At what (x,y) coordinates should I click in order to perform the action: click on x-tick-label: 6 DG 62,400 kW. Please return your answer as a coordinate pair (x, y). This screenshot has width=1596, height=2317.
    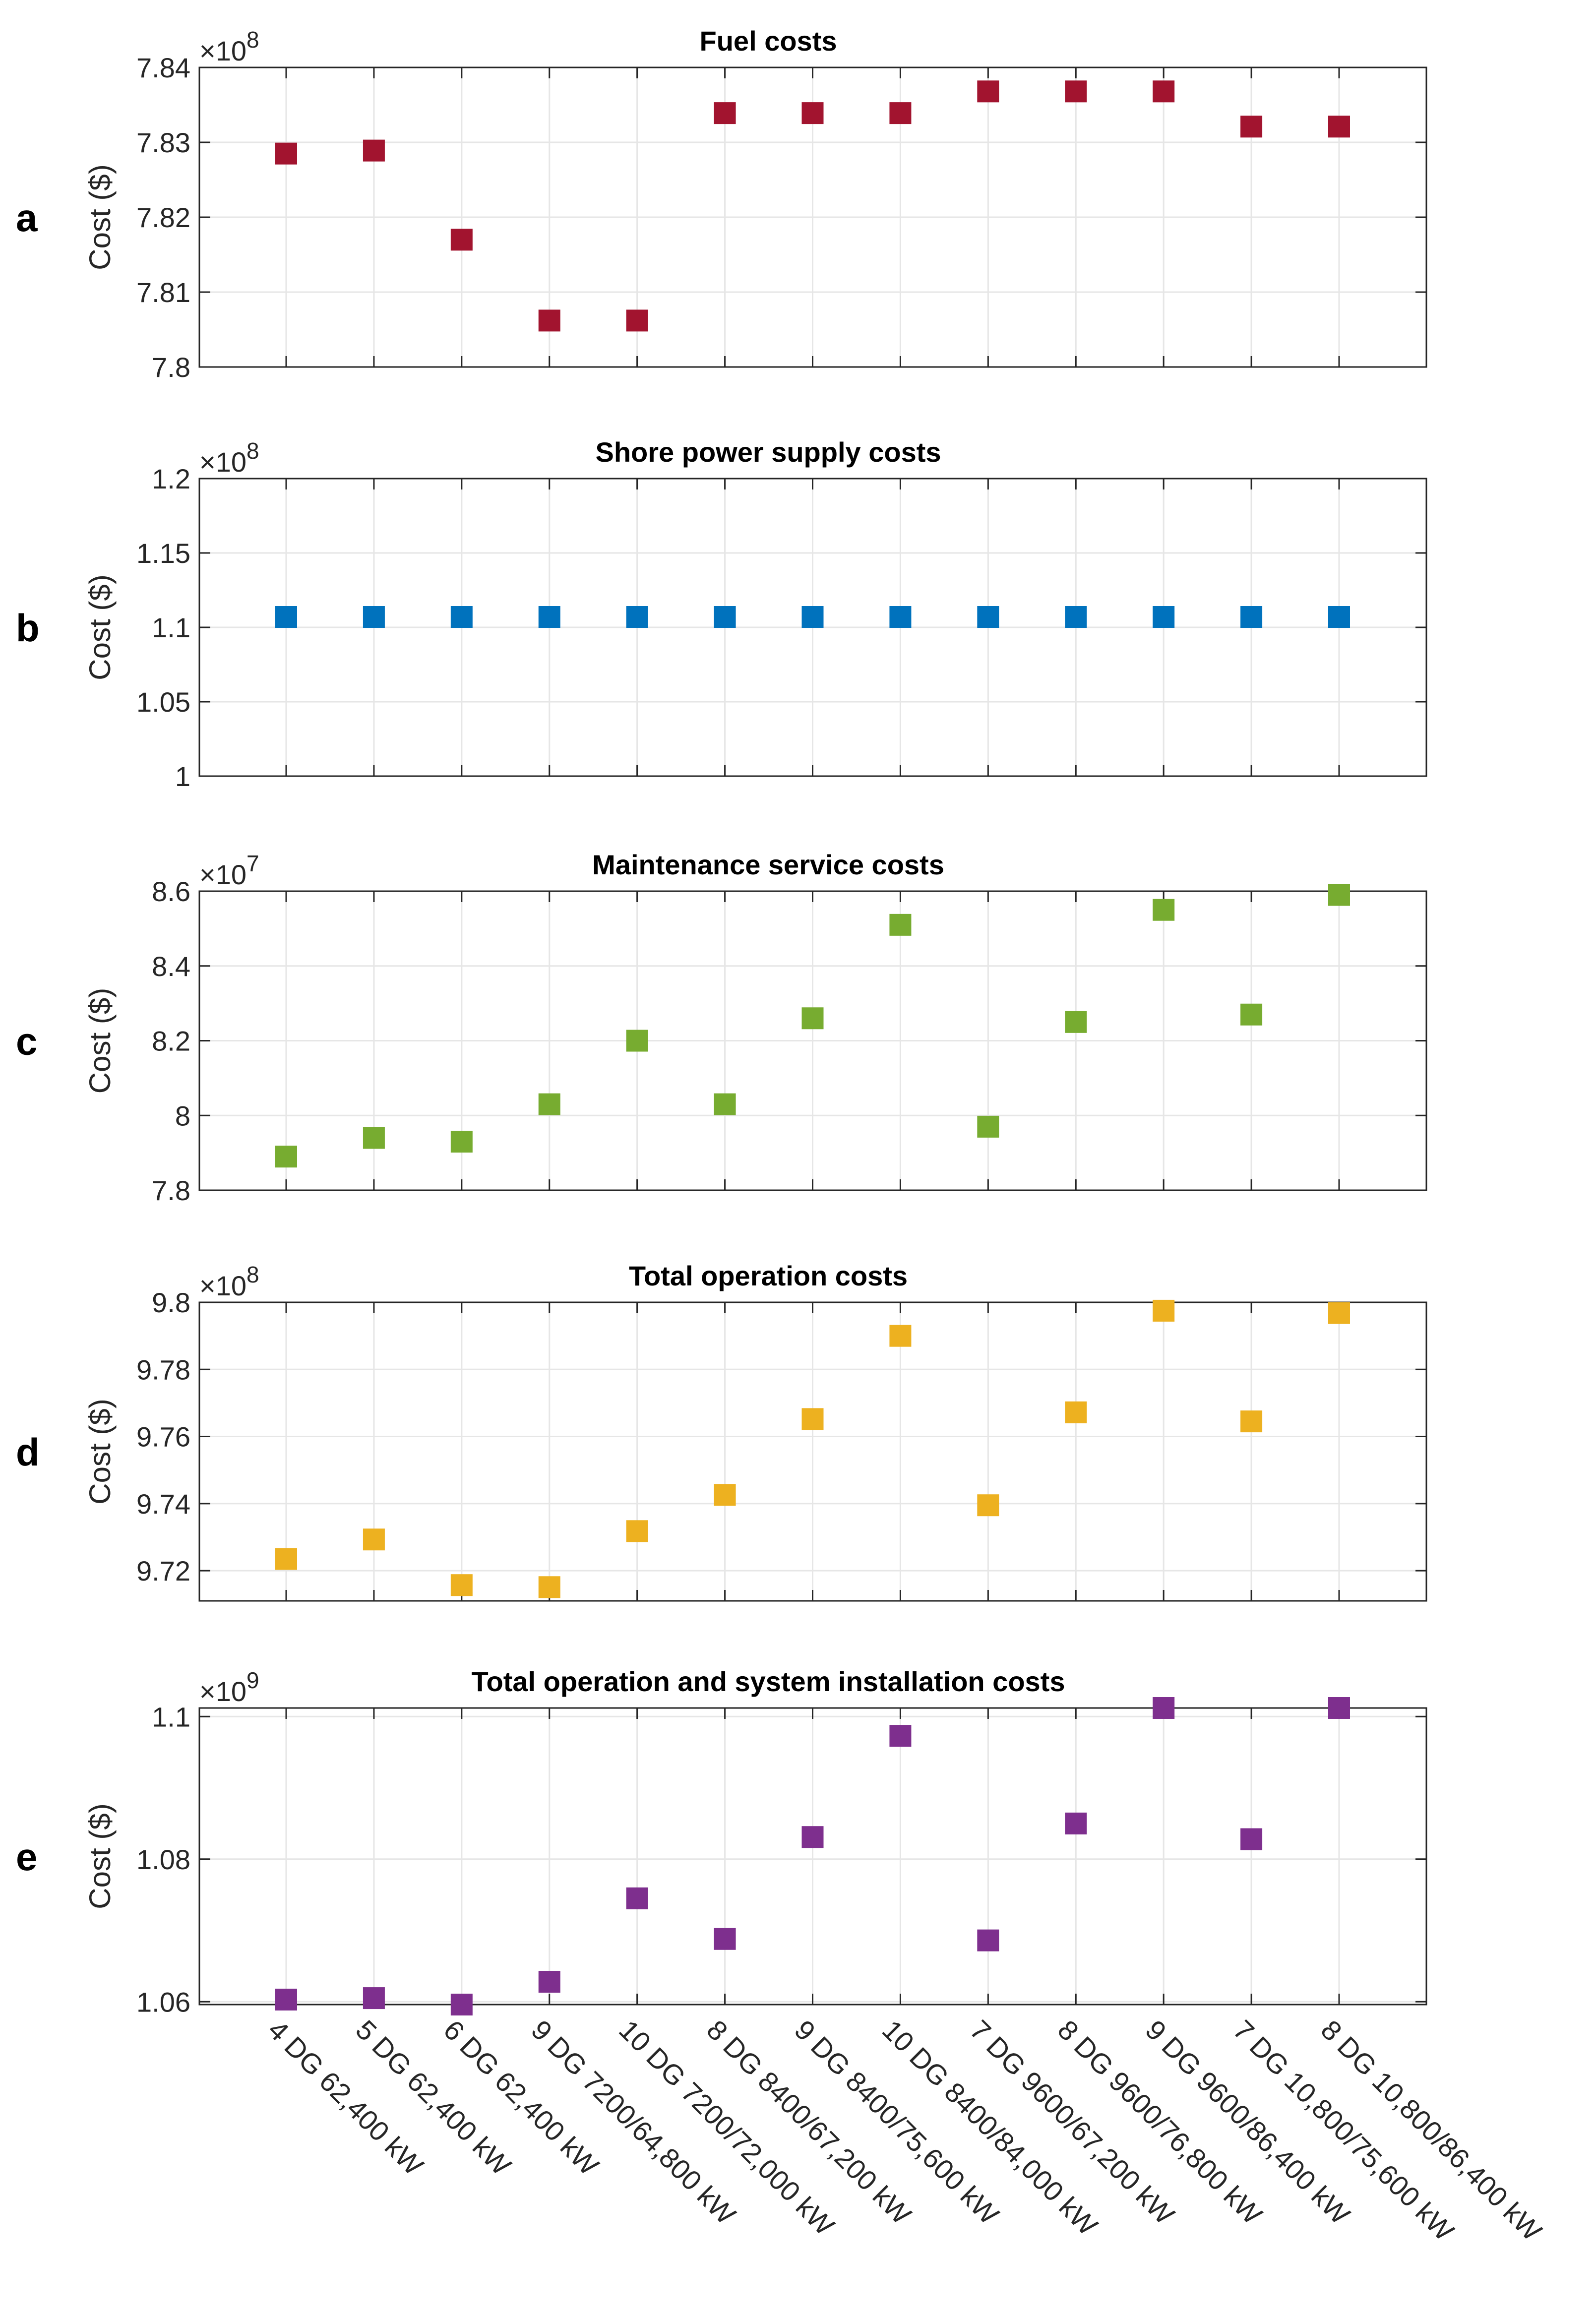
    Looking at the image, I should click on (521, 2097).